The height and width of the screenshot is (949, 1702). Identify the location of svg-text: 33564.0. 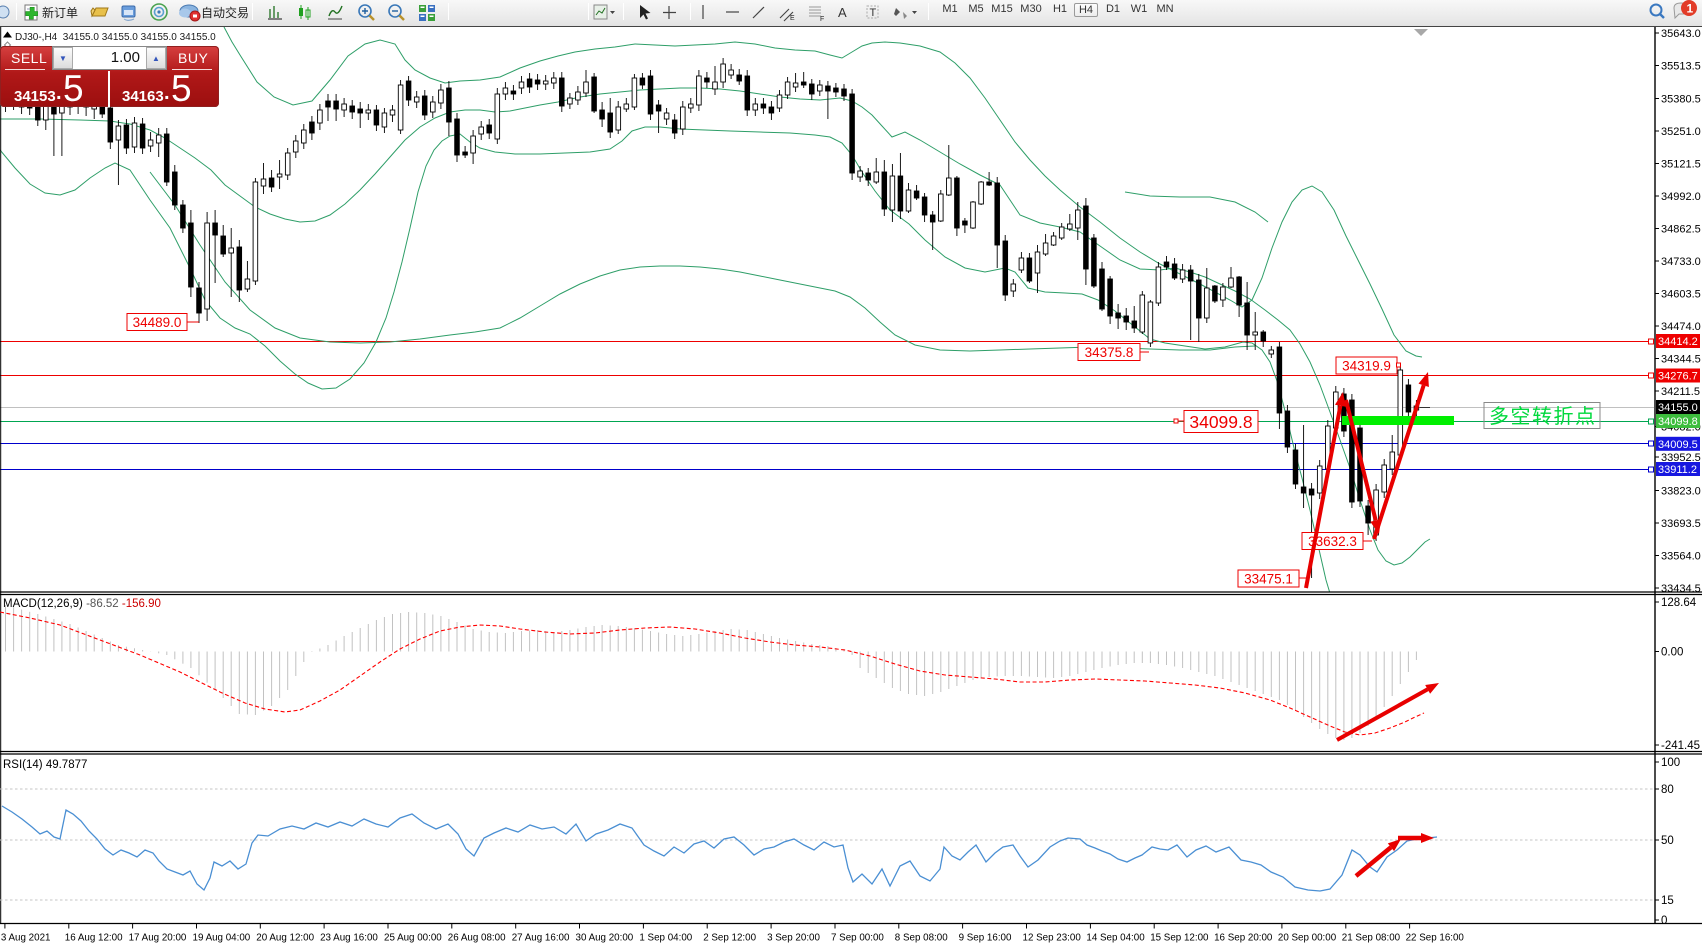
(1681, 557).